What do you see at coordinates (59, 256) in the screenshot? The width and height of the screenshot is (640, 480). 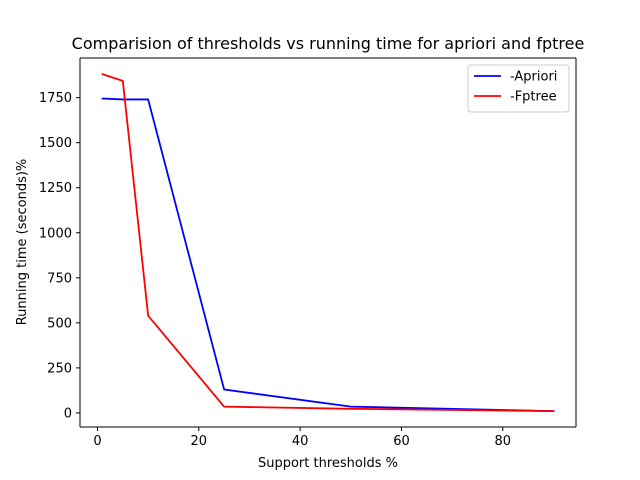 I see `y-axis-ticks: 0 250 500 750 1000 1250 1500 1750` at bounding box center [59, 256].